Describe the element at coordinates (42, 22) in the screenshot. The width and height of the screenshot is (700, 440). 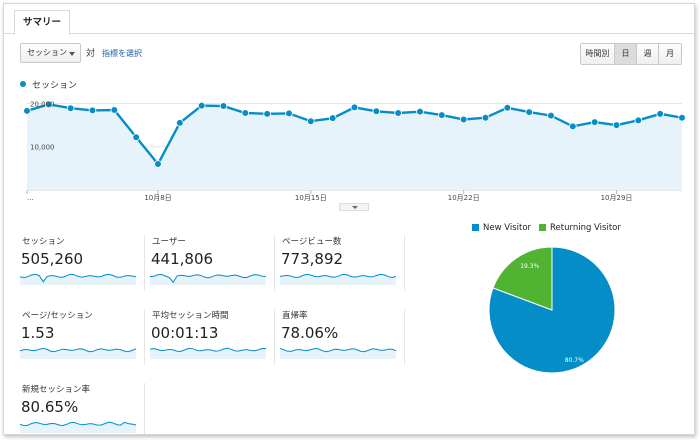
I see `tab-summary: サマリー` at that location.